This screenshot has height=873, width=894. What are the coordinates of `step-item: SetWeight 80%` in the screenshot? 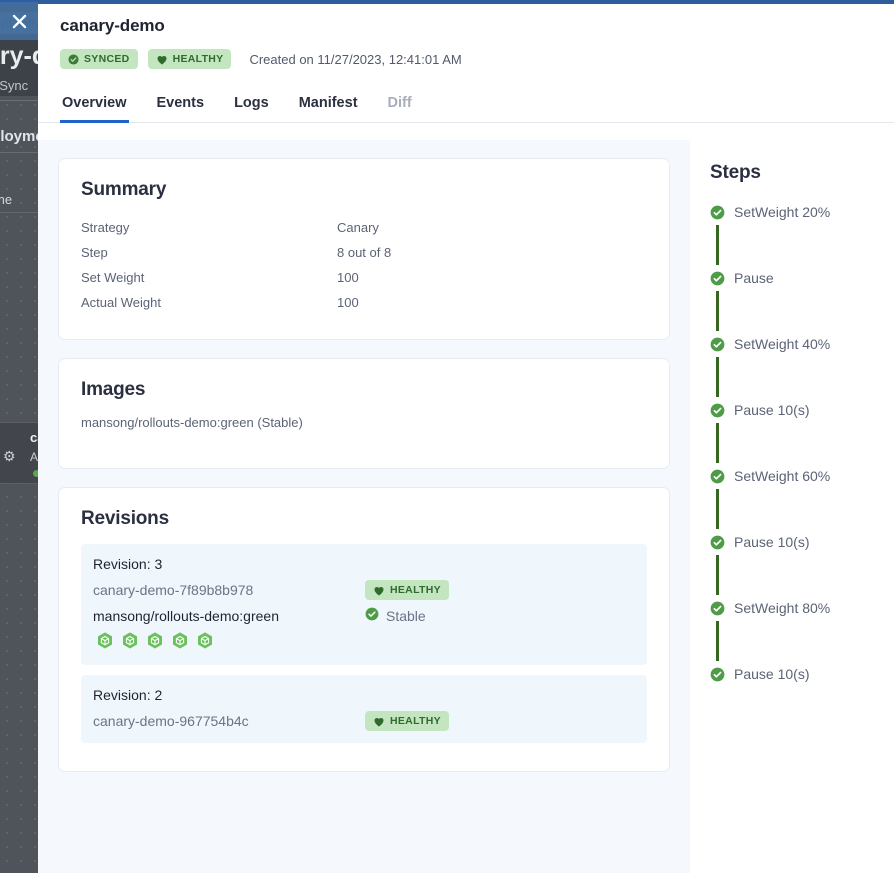 It's located at (792, 608).